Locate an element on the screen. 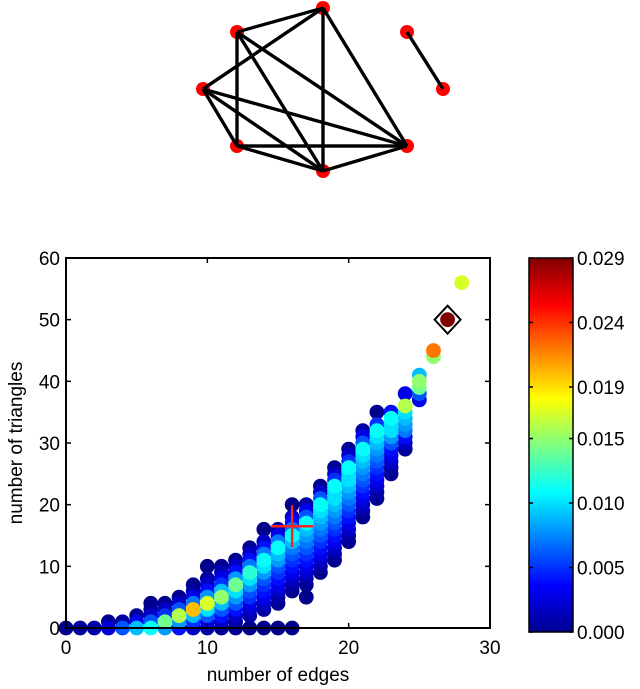 This screenshot has width=640, height=689. x-axis-label: number of edges is located at coordinates (278, 675).